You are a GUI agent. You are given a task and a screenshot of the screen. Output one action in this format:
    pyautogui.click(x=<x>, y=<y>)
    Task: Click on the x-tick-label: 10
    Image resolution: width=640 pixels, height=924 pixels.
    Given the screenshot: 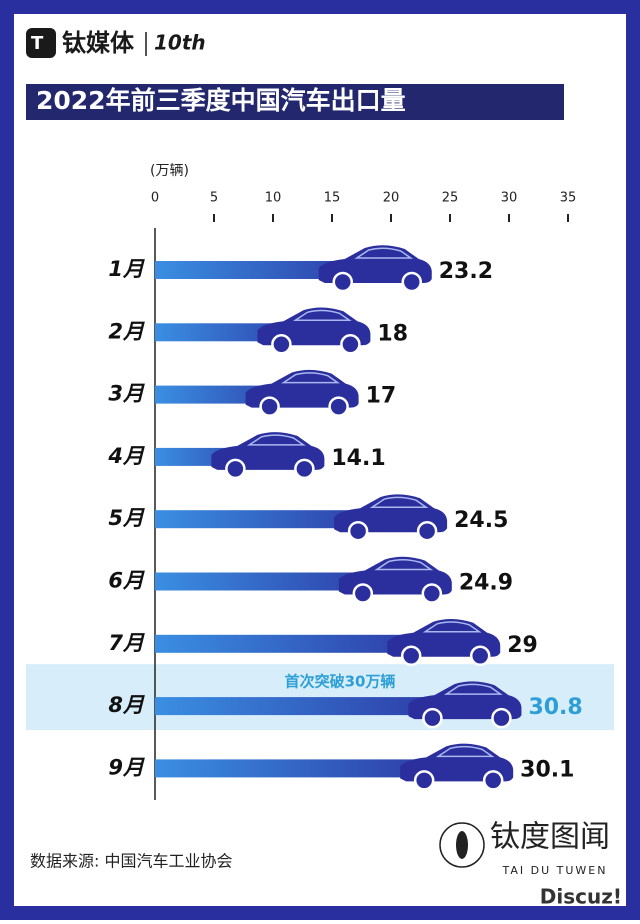 What is the action you would take?
    pyautogui.click(x=273, y=198)
    